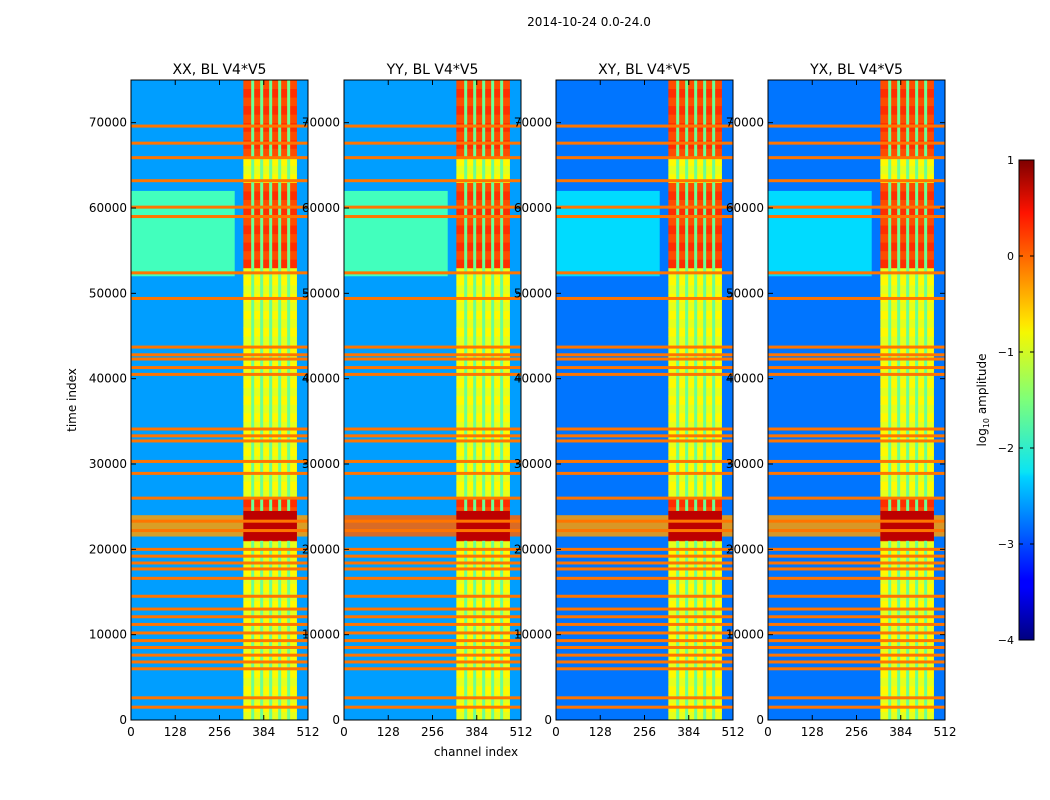 This screenshot has width=1050, height=800. I want to click on colorbar-tick-label: −1, so click(1006, 352).